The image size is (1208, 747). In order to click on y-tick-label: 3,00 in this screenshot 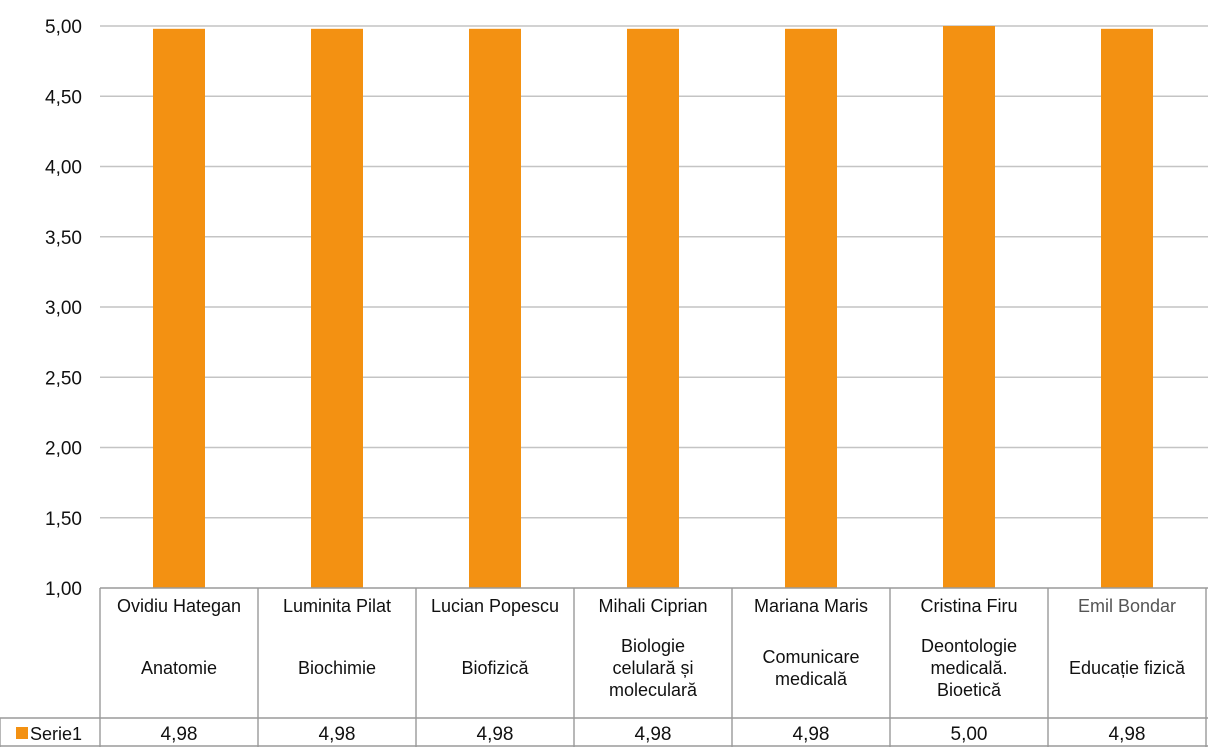, I will do `click(63, 308)`.